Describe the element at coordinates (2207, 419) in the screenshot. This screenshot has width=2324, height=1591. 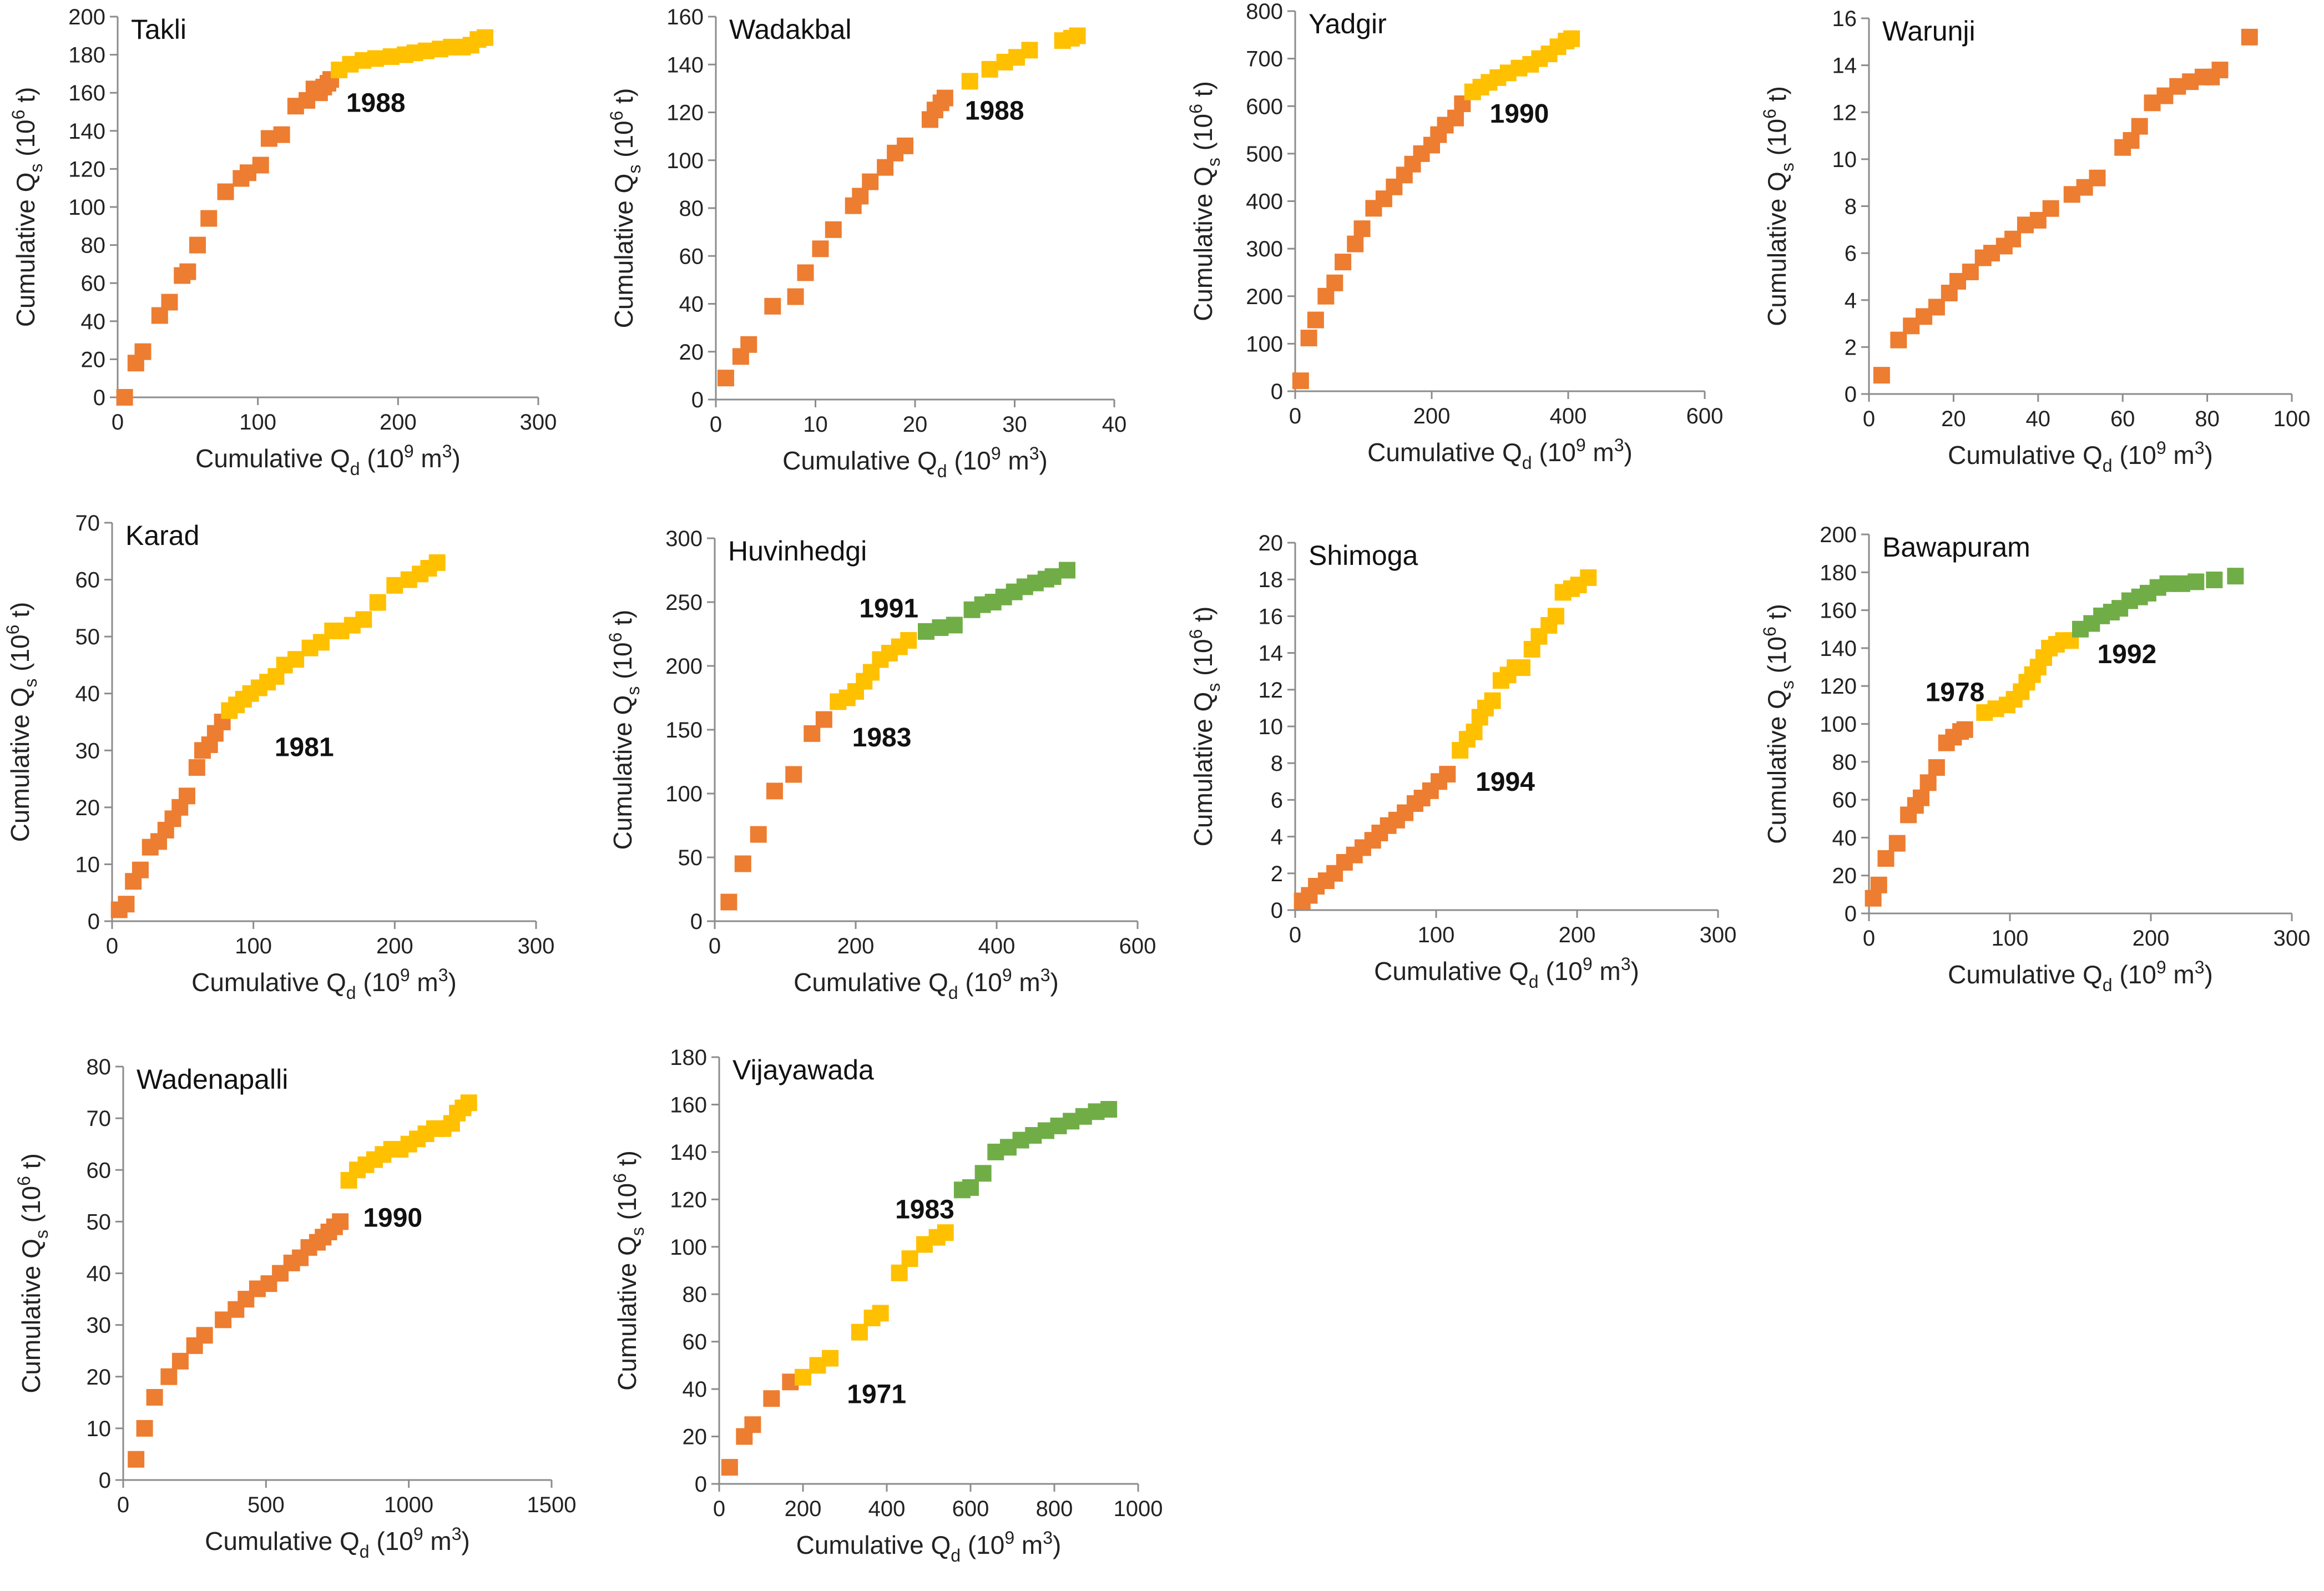
I see `x-tick-label: 80` at that location.